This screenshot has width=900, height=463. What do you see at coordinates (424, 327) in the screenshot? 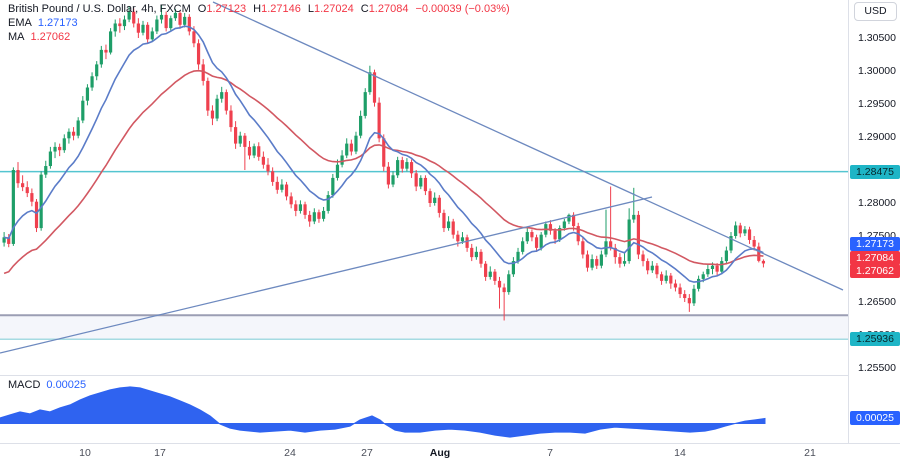
I see `support-zone` at bounding box center [424, 327].